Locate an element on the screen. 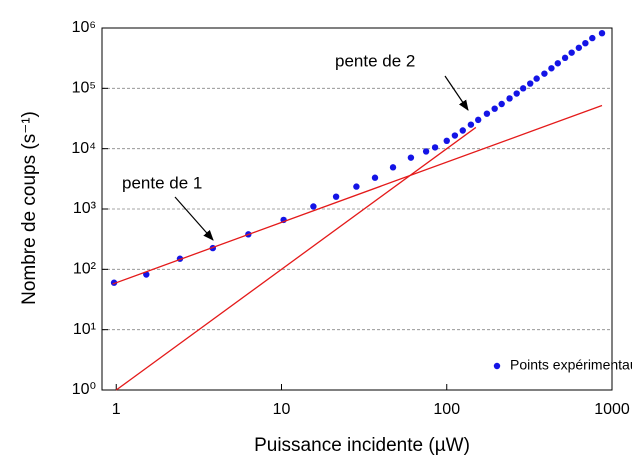 The width and height of the screenshot is (632, 462). annotation: pente de 1 is located at coordinates (162, 182).